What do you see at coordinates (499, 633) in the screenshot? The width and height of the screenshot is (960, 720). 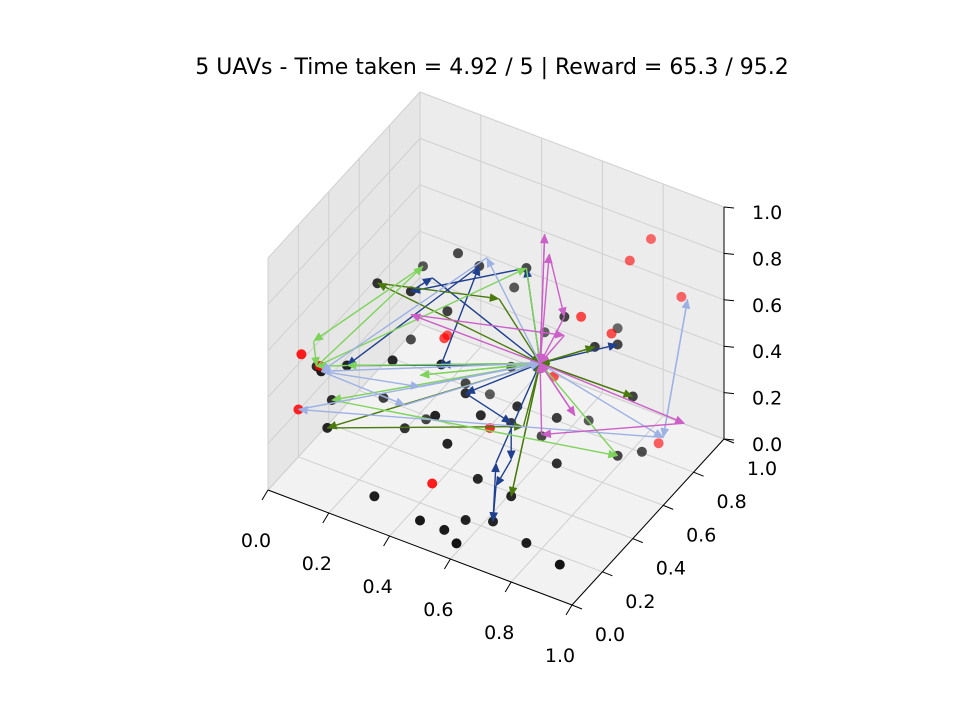 I see `x-tick-label: 0.8` at bounding box center [499, 633].